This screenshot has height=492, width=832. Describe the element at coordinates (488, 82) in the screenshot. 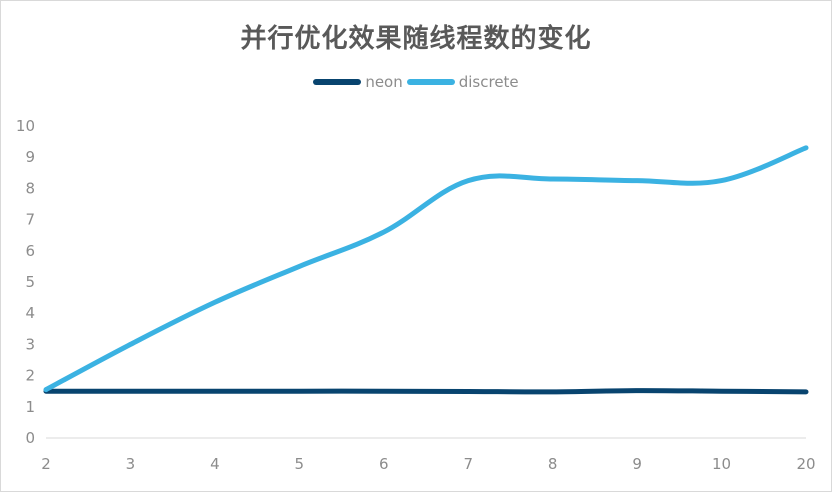

I see `legend-label-discrete: discrete` at that location.